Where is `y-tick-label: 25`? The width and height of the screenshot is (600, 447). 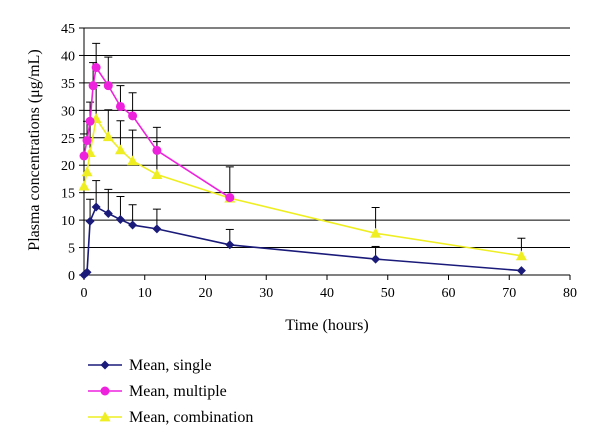
y-tick-label: 25 is located at coordinates (68, 139).